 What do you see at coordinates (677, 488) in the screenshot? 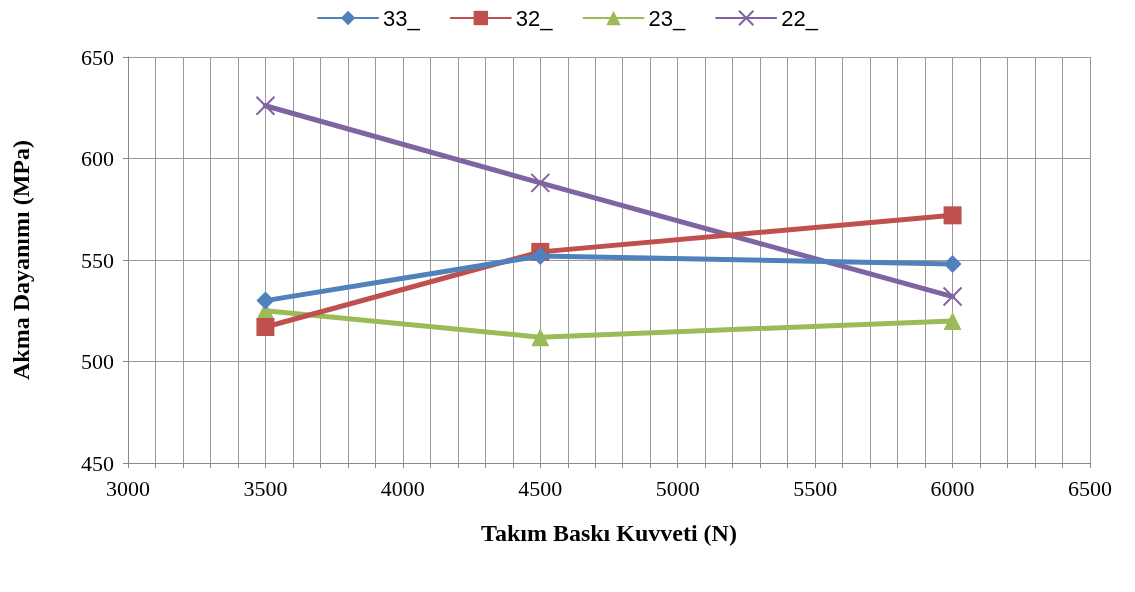
I see `x-tick-label: 5000` at bounding box center [677, 488].